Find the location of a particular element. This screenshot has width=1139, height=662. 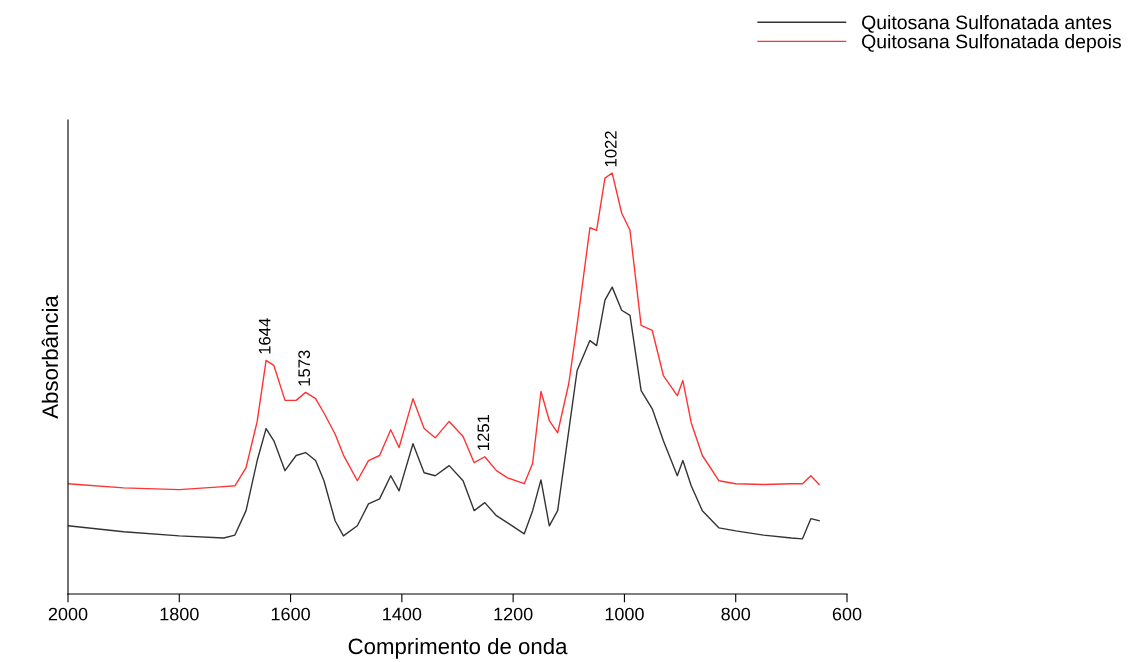

x-tick-label: 1400 is located at coordinates (402, 614).